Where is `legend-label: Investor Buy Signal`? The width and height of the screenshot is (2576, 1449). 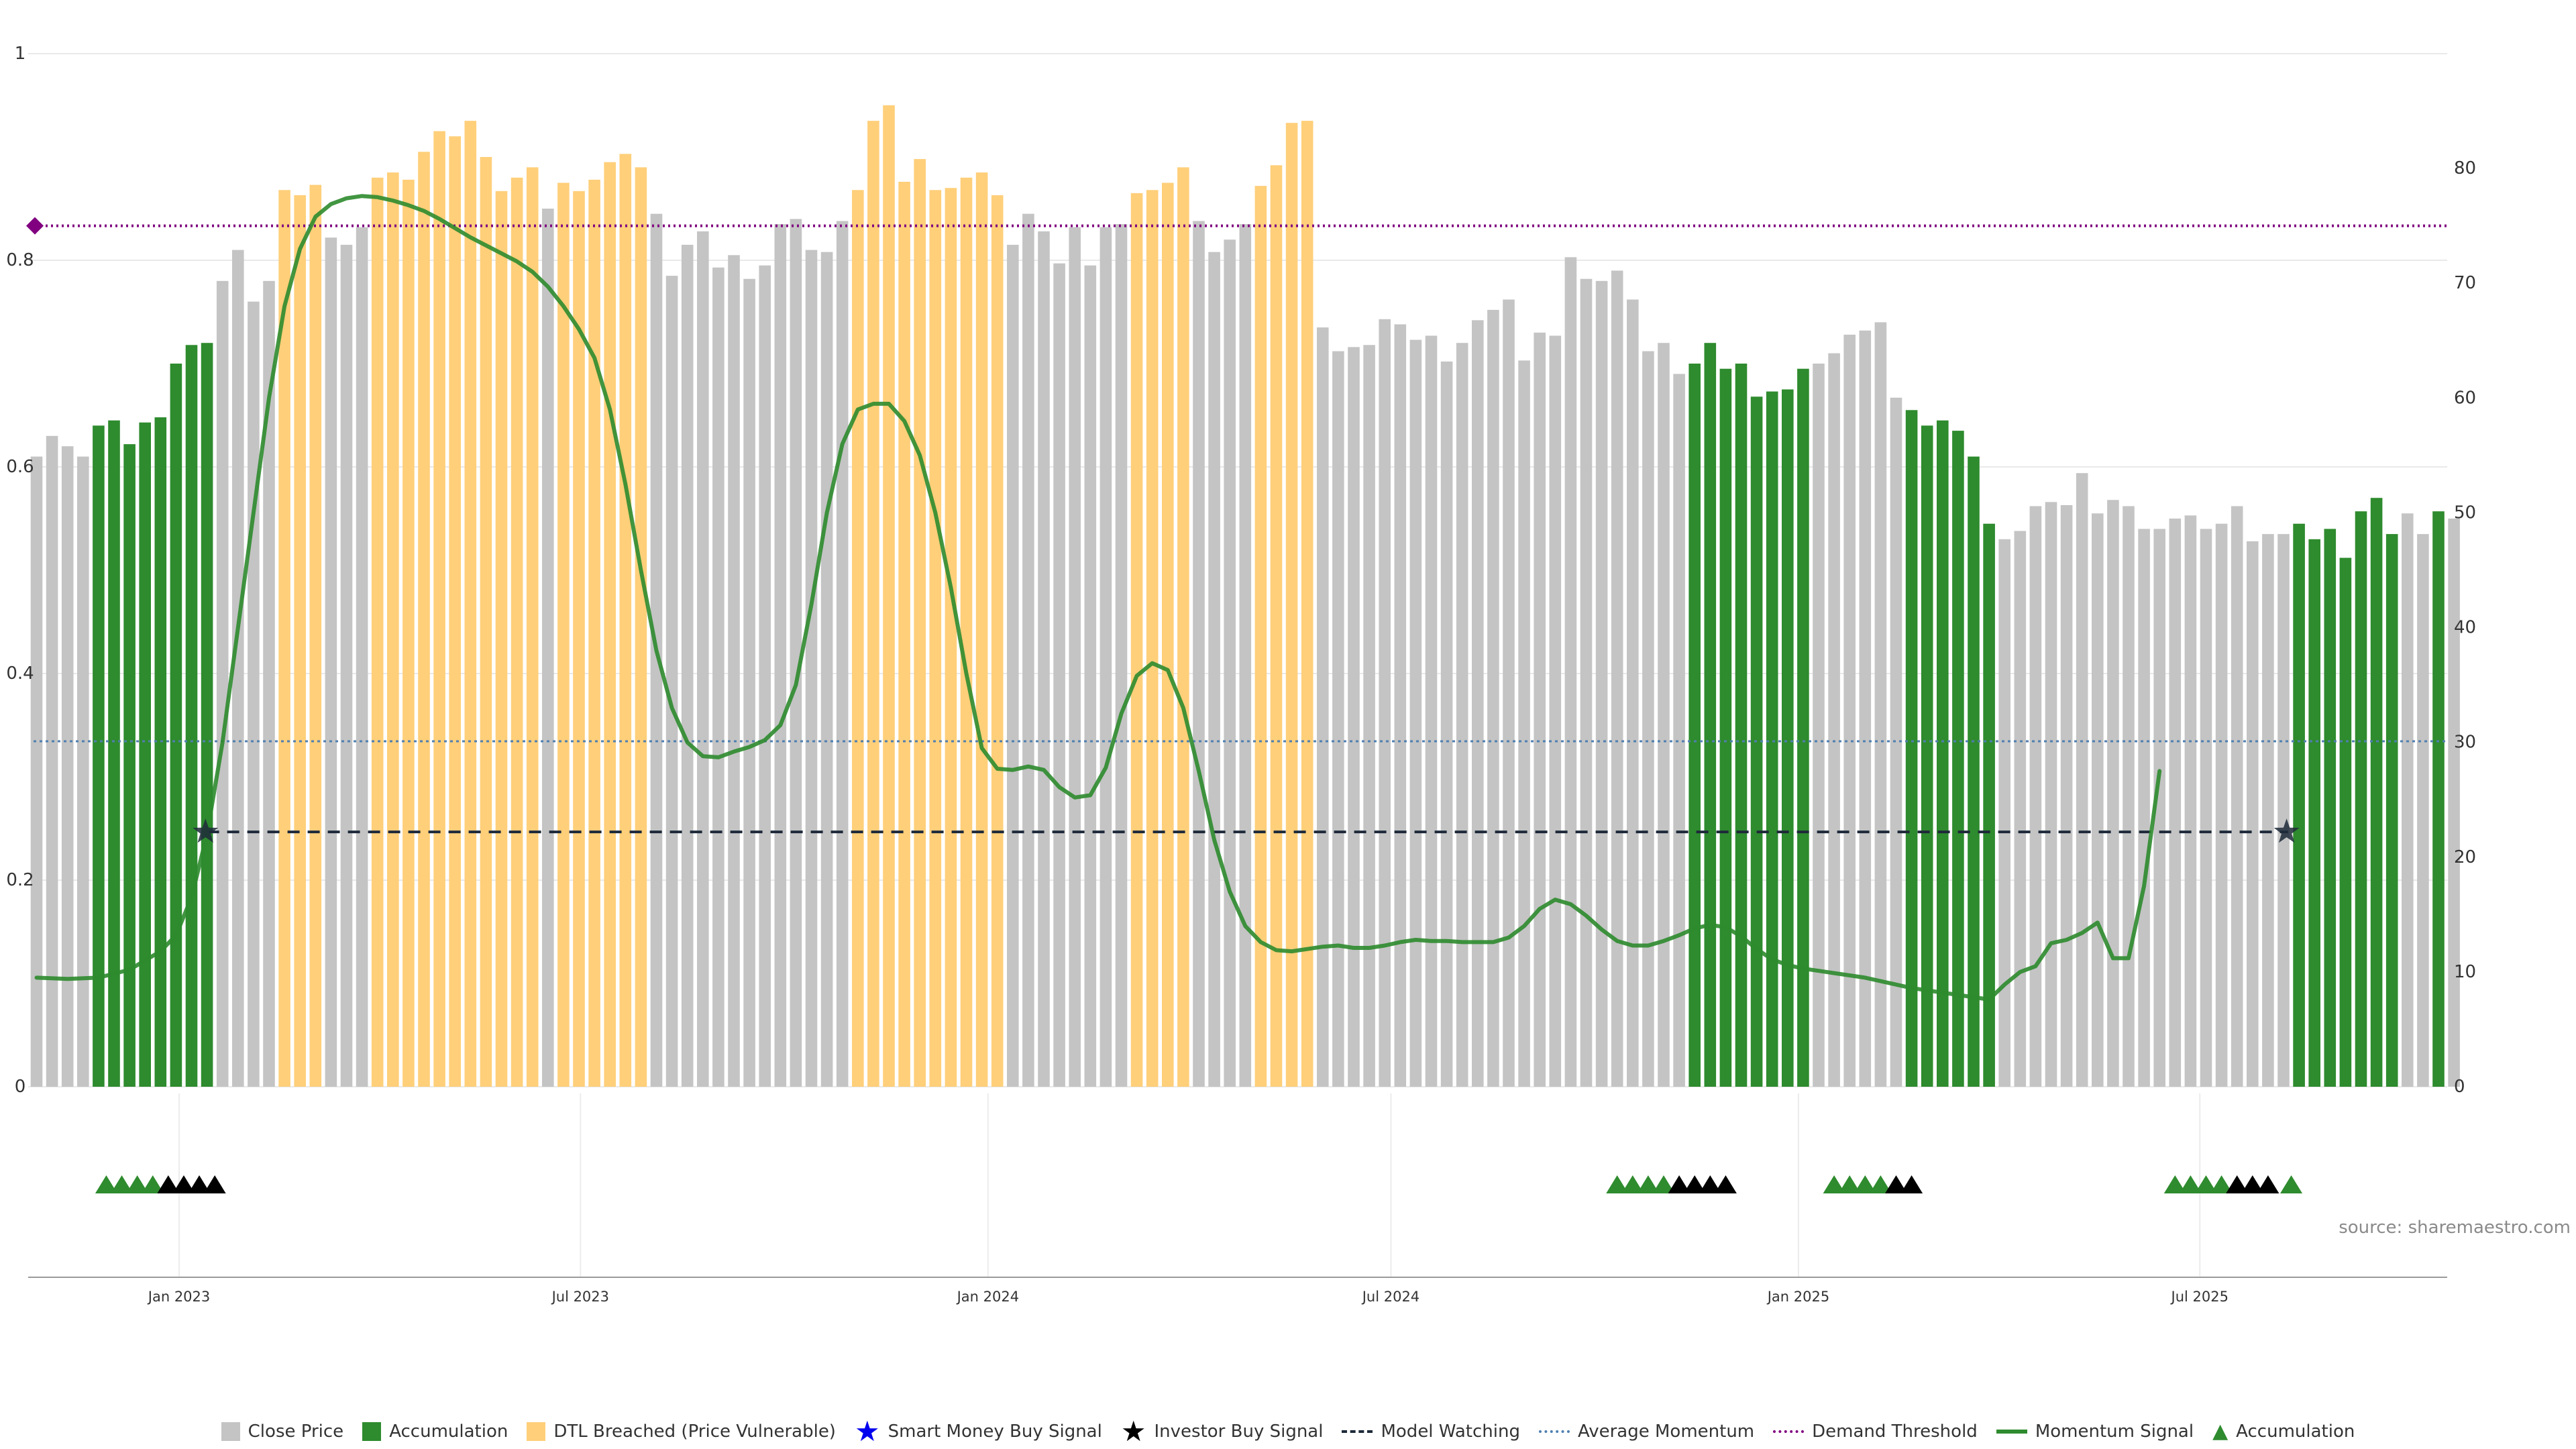
legend-label: Investor Buy Signal is located at coordinates (1239, 1431).